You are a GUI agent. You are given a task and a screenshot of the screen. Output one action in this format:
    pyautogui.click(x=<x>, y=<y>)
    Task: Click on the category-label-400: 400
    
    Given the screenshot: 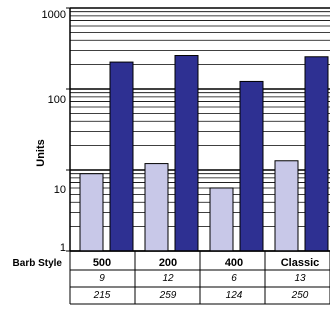 What is the action you would take?
    pyautogui.click(x=234, y=263)
    